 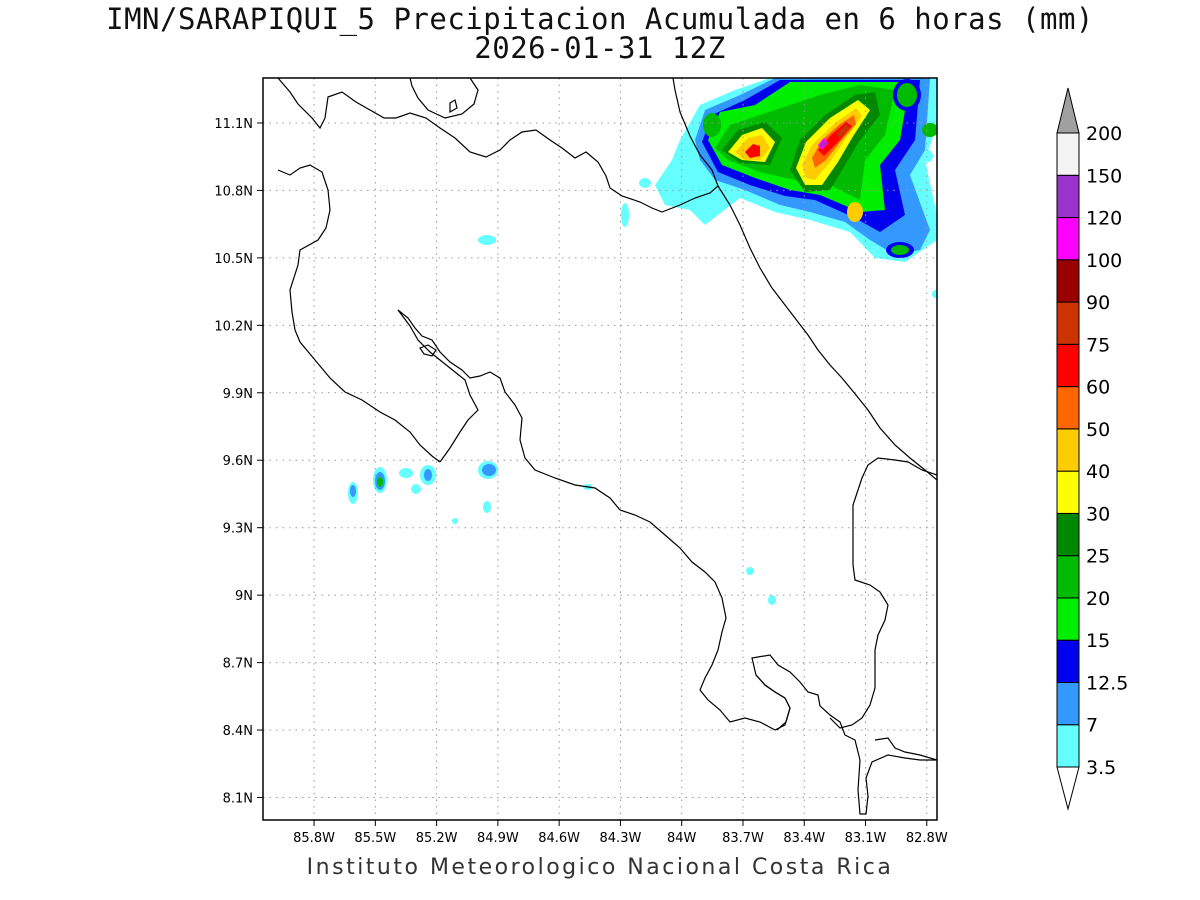 What do you see at coordinates (1098, 472) in the screenshot?
I see `colorbar-label: 40` at bounding box center [1098, 472].